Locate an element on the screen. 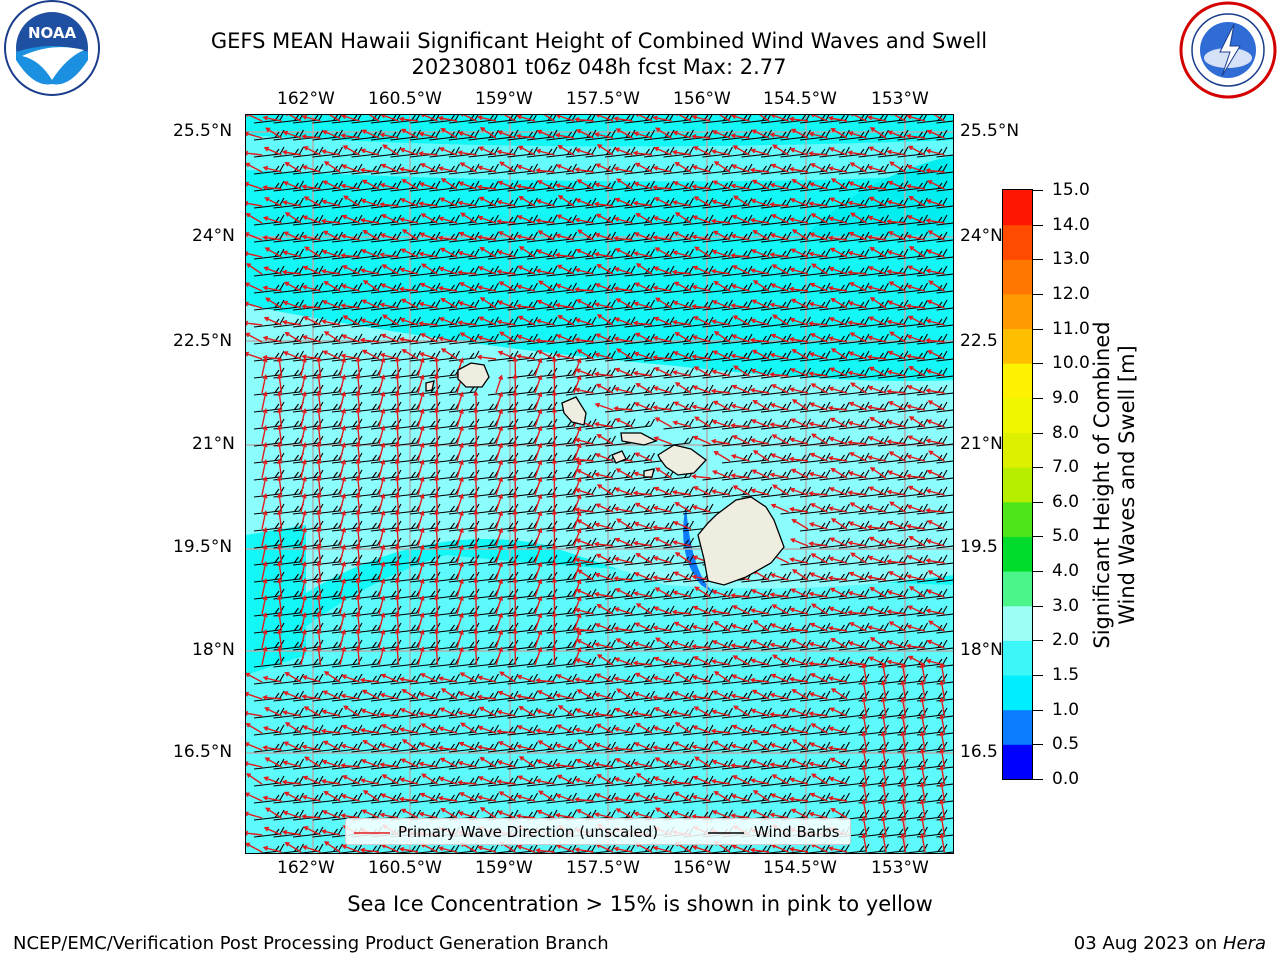 The image size is (1280, 960). legend-barb-label: Wind Barbs is located at coordinates (797, 832).